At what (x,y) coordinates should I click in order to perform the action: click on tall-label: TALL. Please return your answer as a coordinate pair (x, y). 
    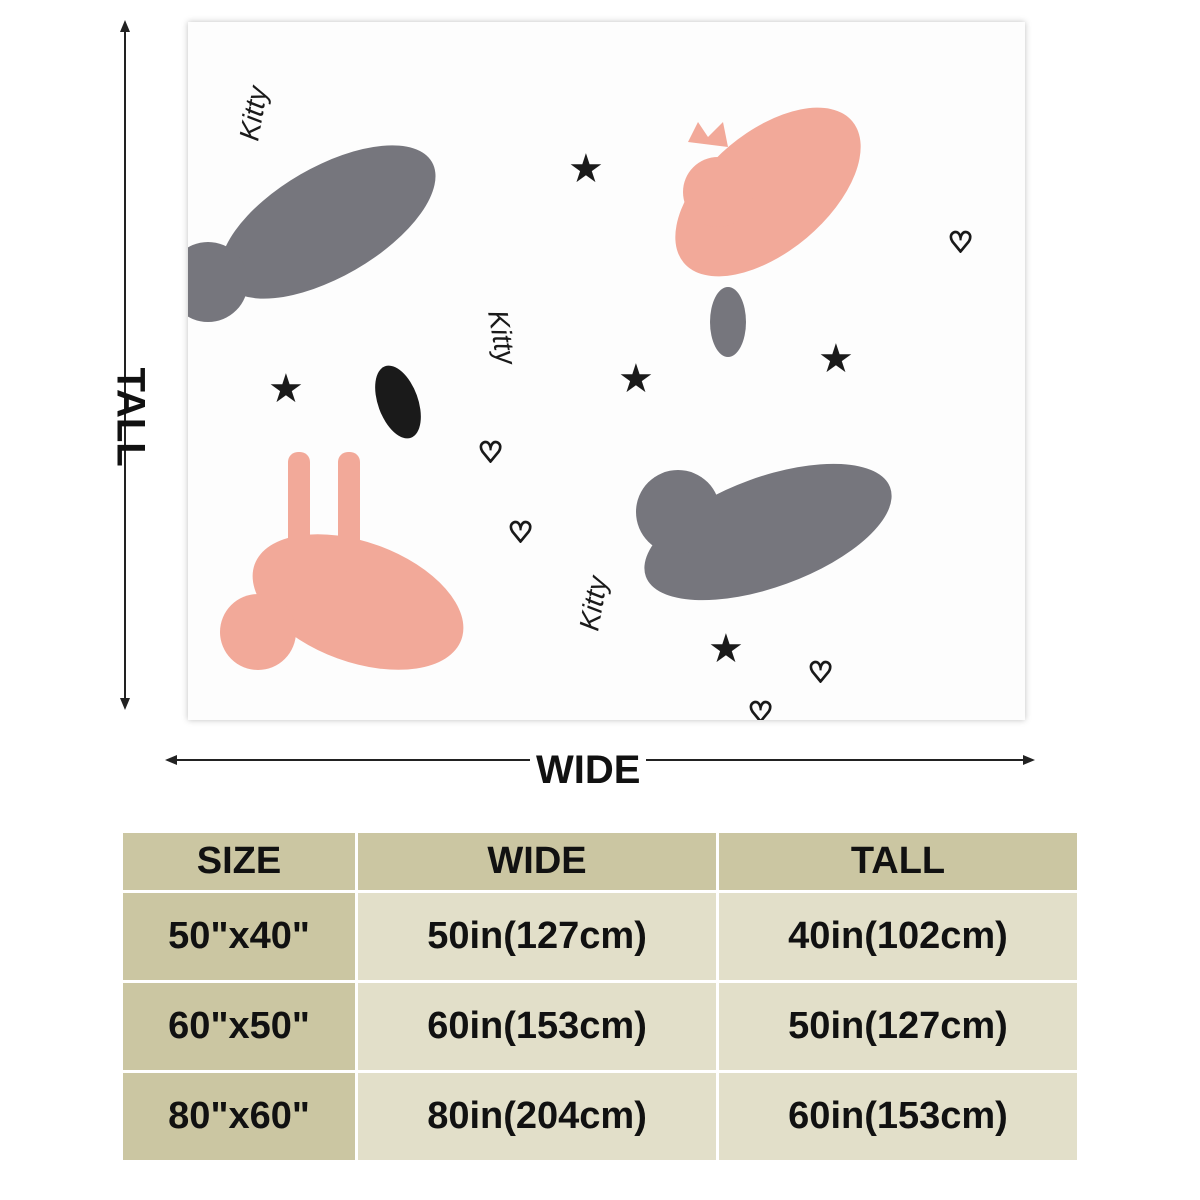
    Looking at the image, I should click on (130, 417).